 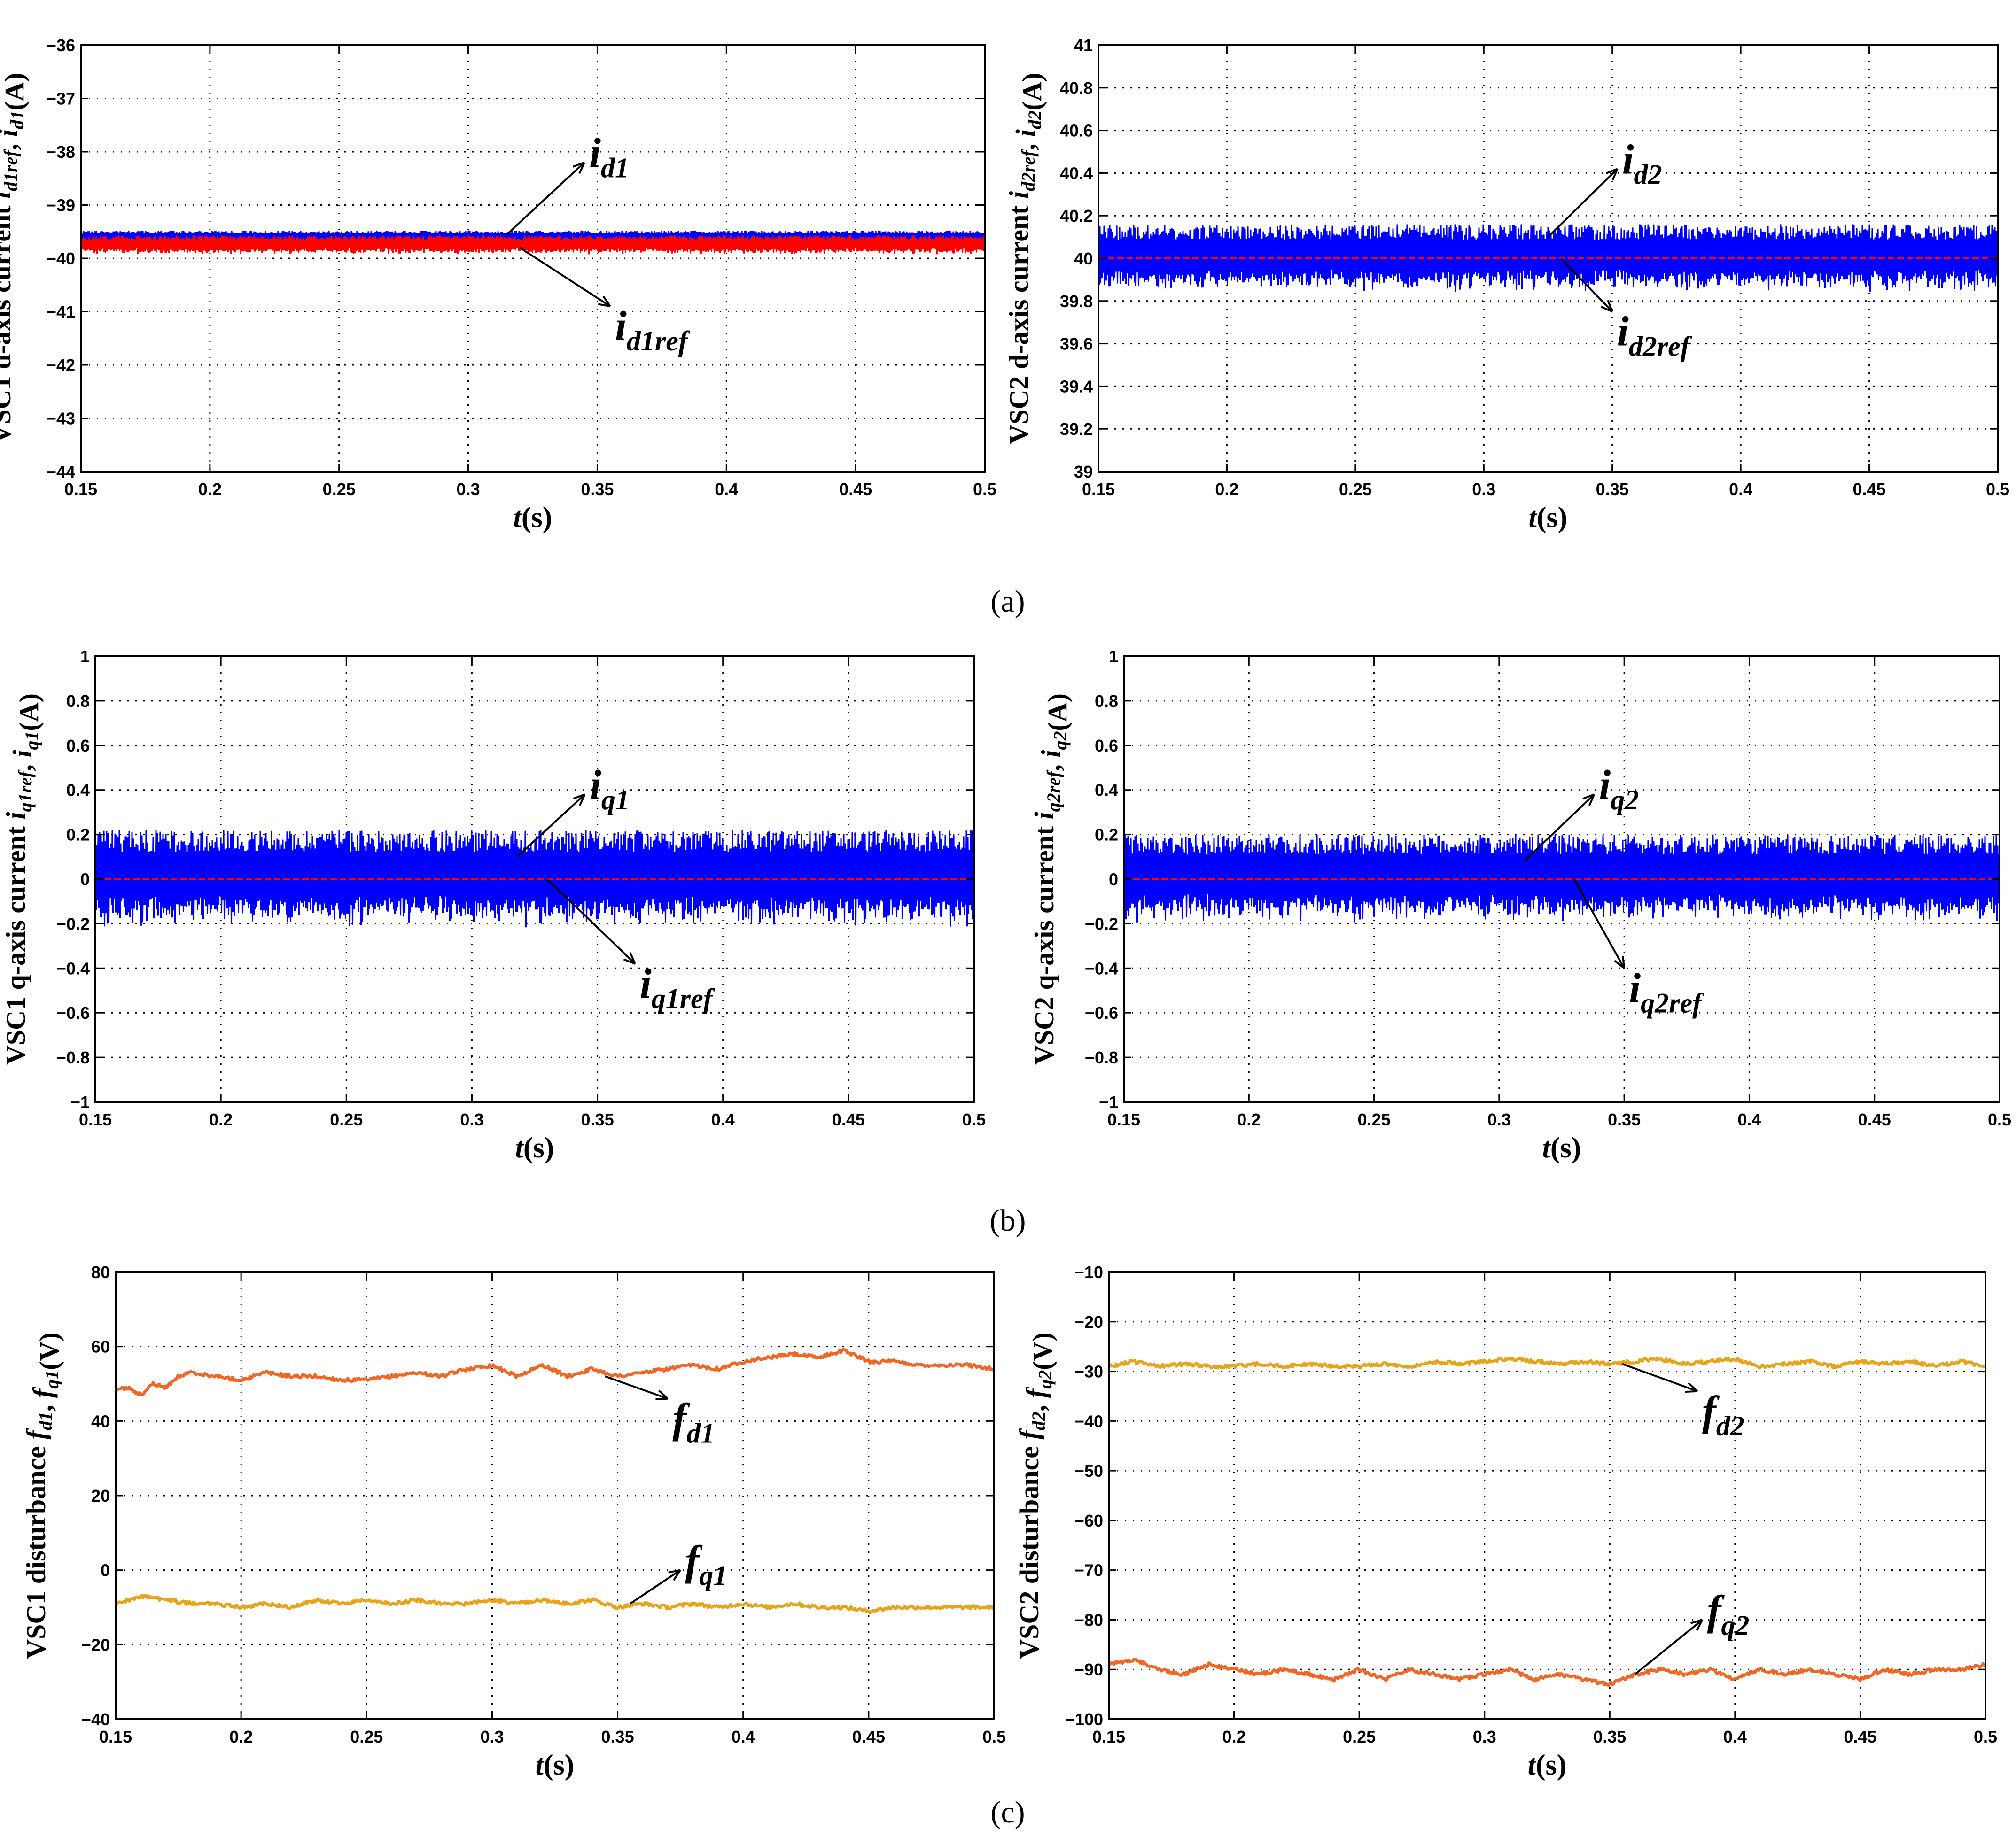 I want to click on x-tick-label: 0.25, so click(x=1360, y=1736).